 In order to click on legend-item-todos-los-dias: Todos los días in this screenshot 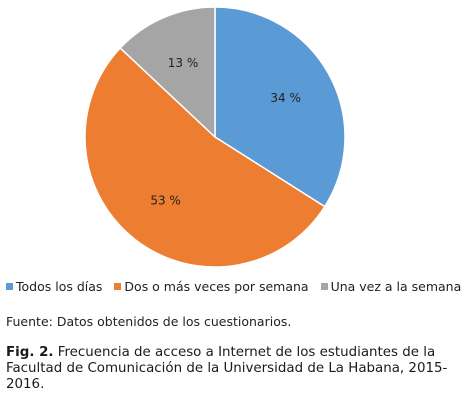, I will do `click(54, 286)`.